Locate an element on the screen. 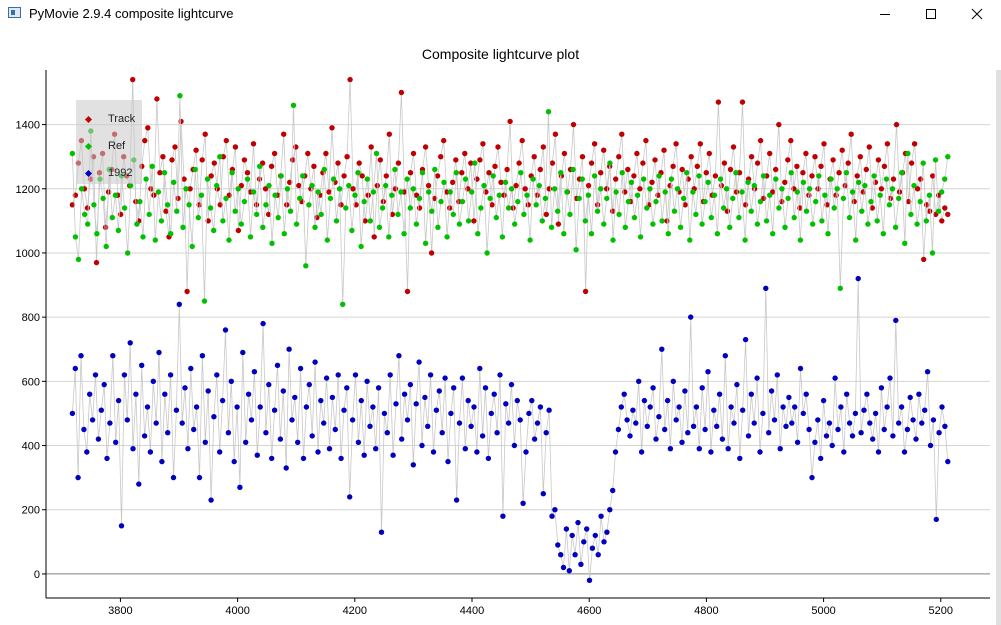  window-title: PyMovie 2.9.4 composite lightcurve is located at coordinates (131, 13).